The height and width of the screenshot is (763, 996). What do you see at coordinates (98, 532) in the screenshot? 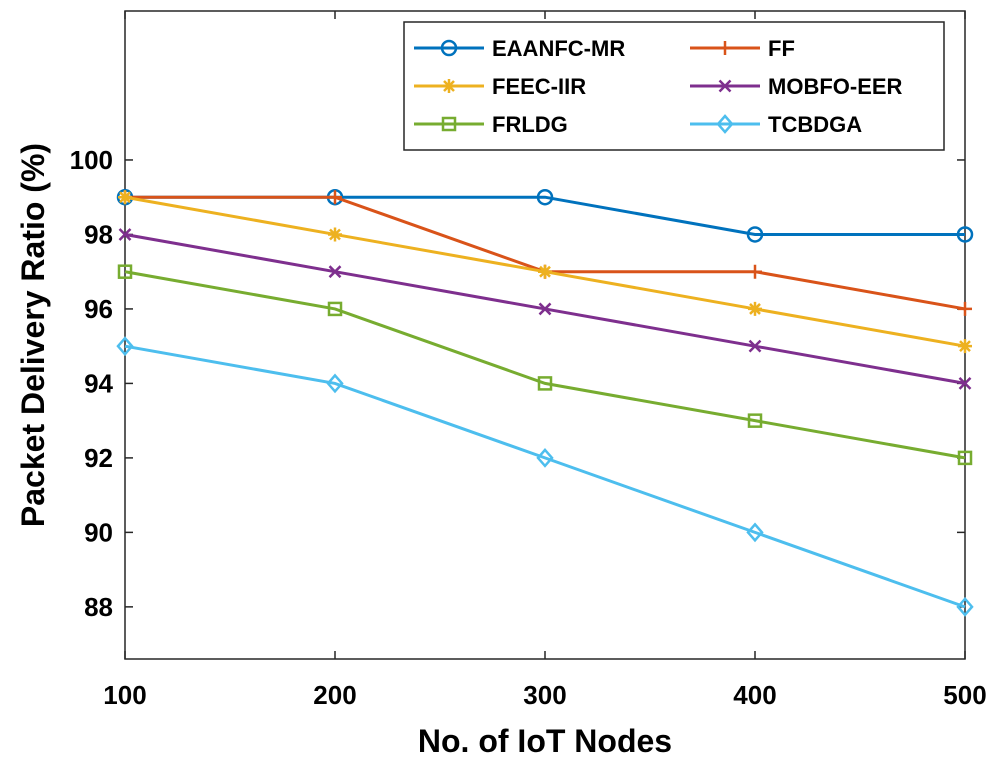
I see `y-tick-label: 90` at bounding box center [98, 532].